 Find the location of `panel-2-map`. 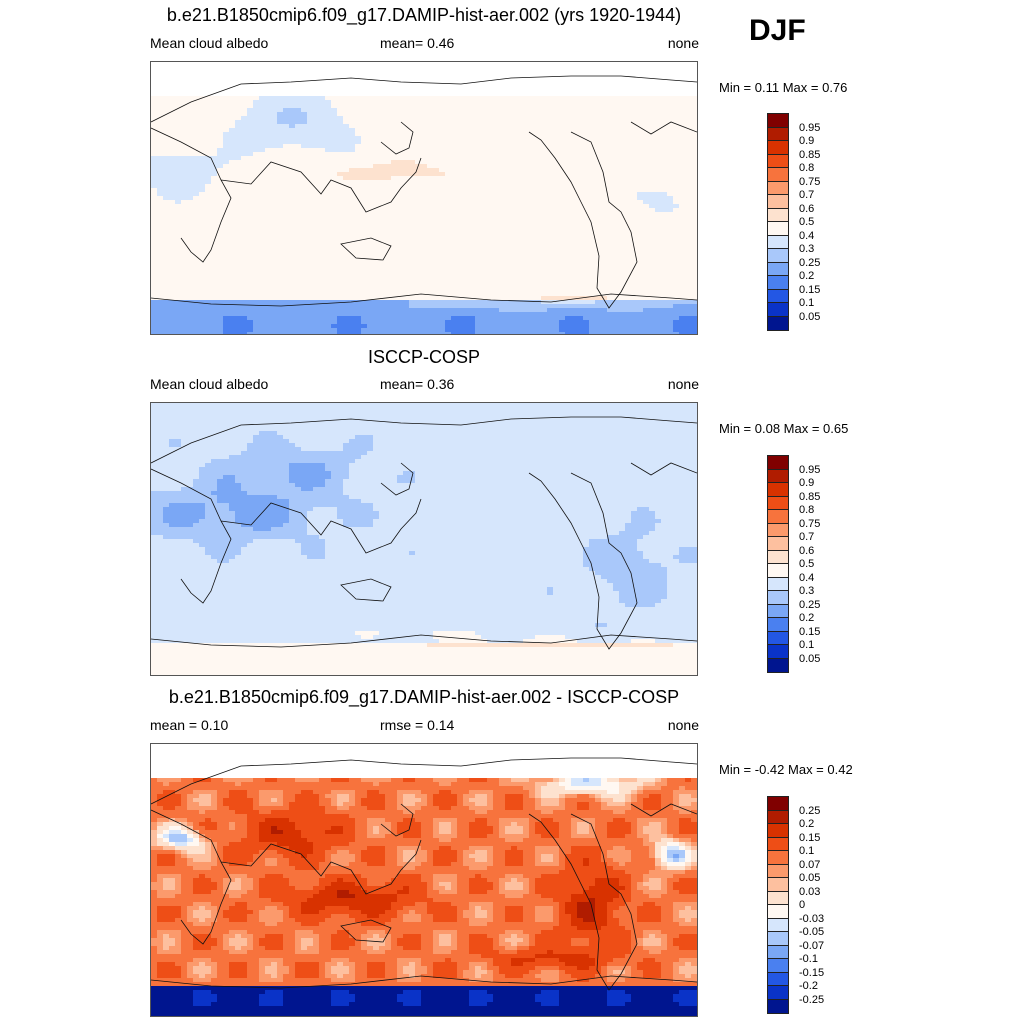

panel-2-map is located at coordinates (424, 539).